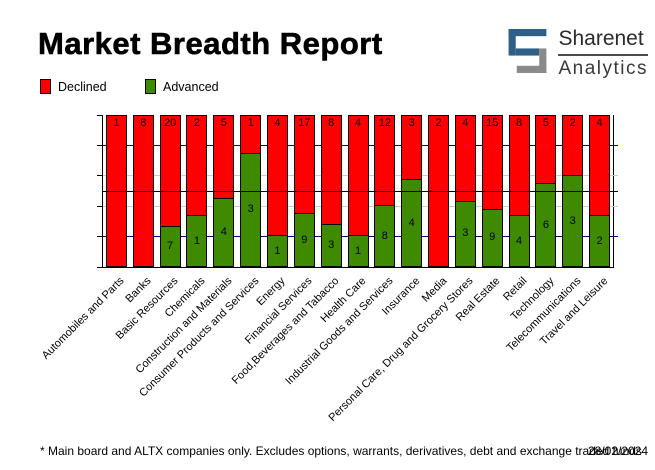 The height and width of the screenshot is (470, 655). I want to click on advanced-count: 2, so click(599, 240).